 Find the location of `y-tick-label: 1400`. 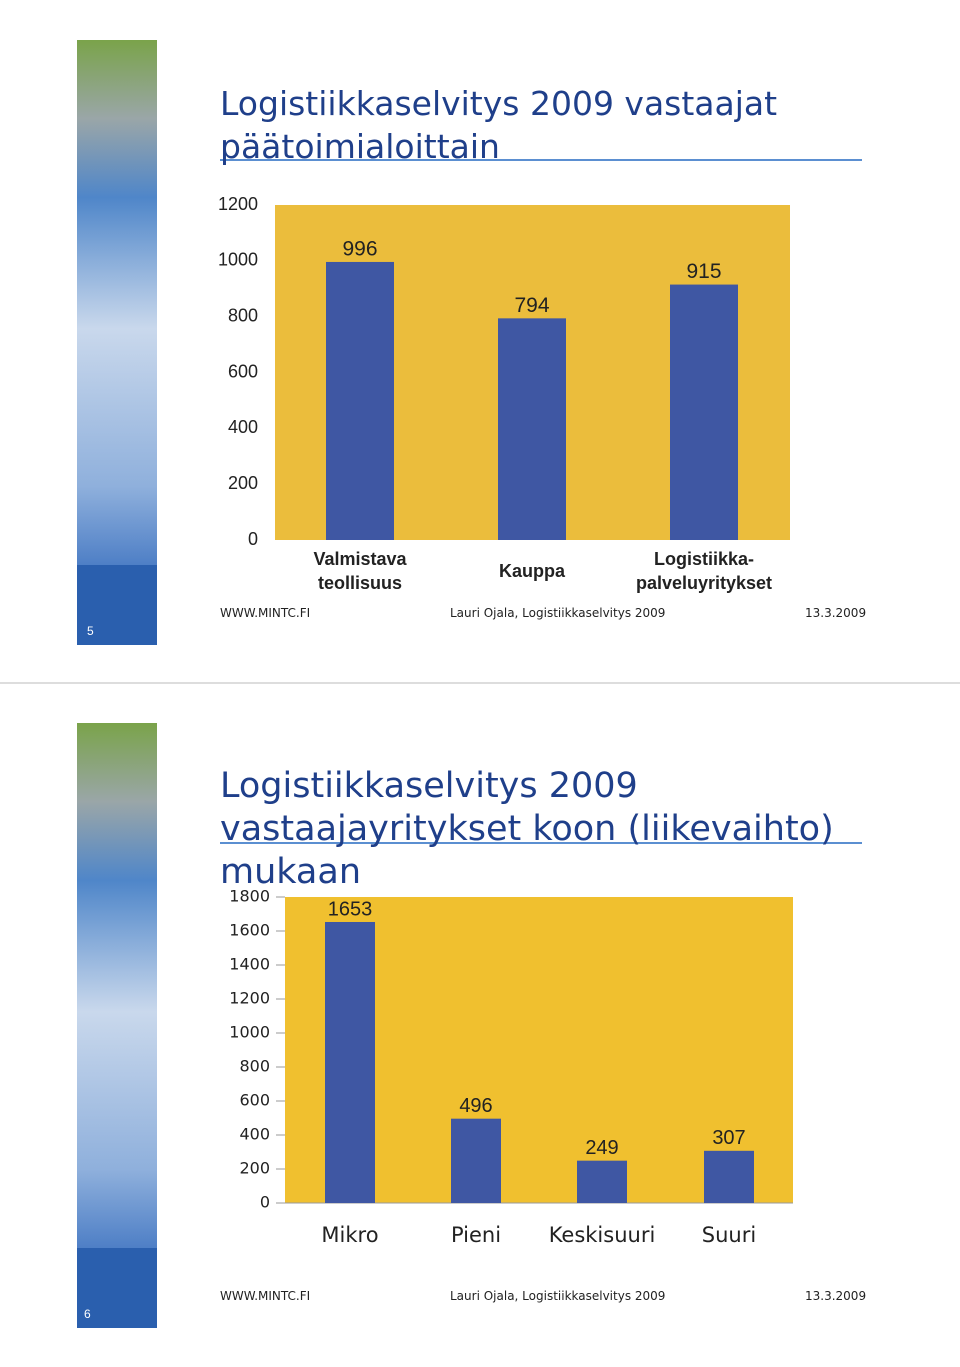

y-tick-label: 1400 is located at coordinates (249, 964).